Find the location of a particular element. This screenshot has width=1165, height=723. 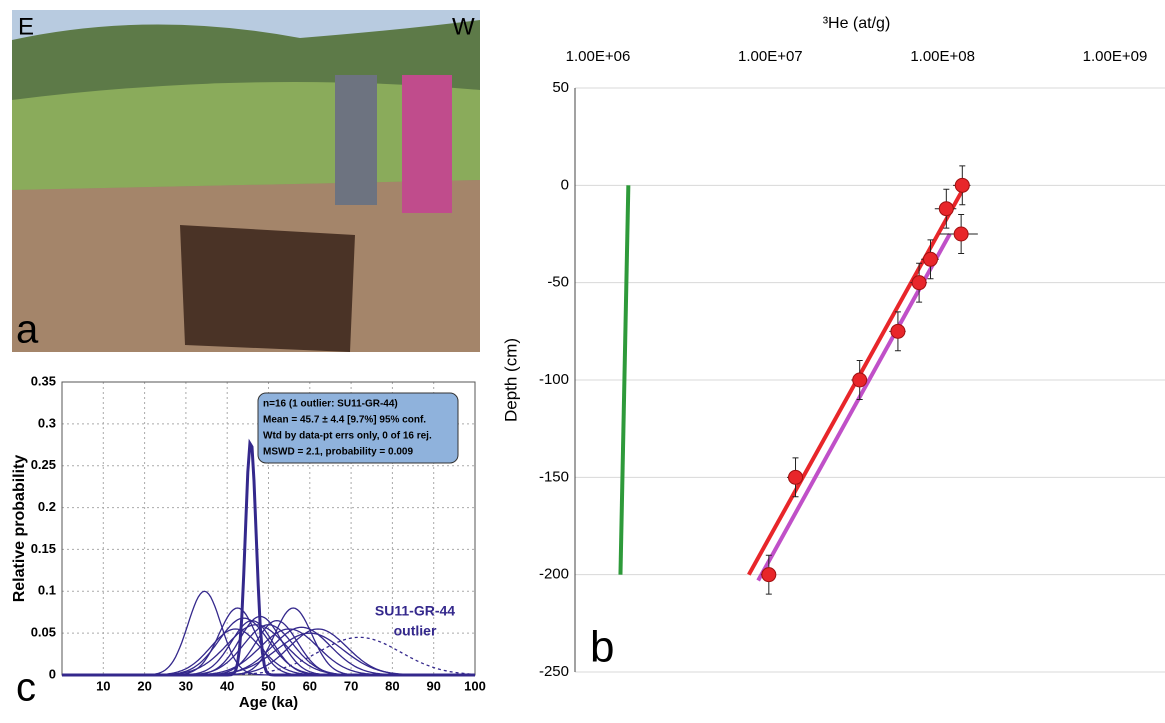

photo-label: E is located at coordinates (26, 26).